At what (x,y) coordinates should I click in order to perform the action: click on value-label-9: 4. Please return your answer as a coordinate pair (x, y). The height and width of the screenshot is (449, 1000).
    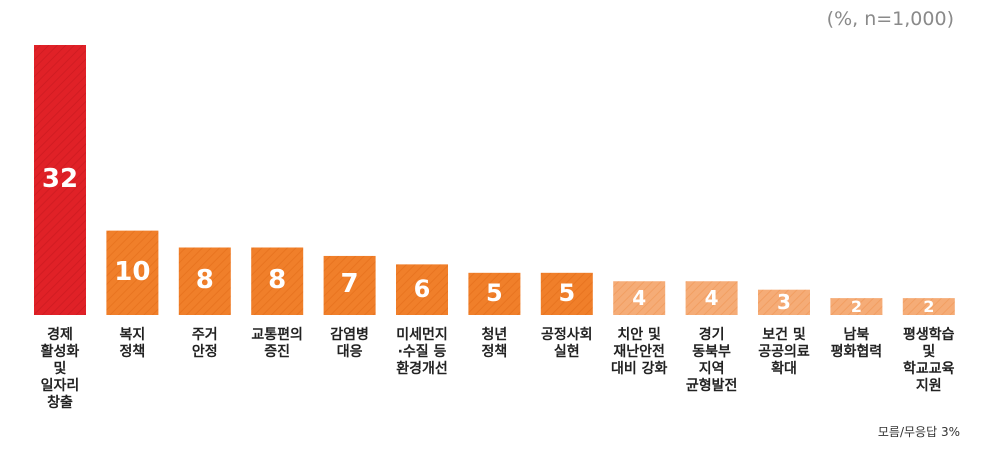
    Looking at the image, I should click on (711, 297).